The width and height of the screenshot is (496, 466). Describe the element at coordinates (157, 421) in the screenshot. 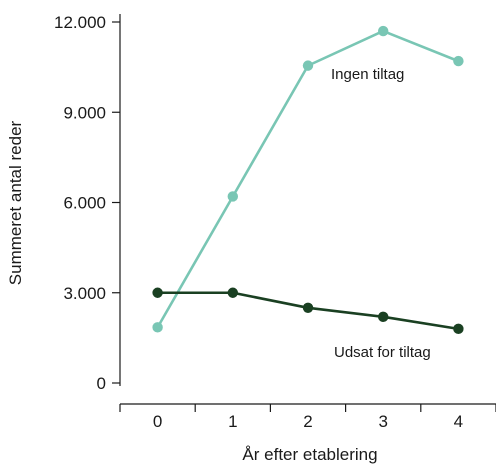

I see `x-tick-label: 0` at that location.